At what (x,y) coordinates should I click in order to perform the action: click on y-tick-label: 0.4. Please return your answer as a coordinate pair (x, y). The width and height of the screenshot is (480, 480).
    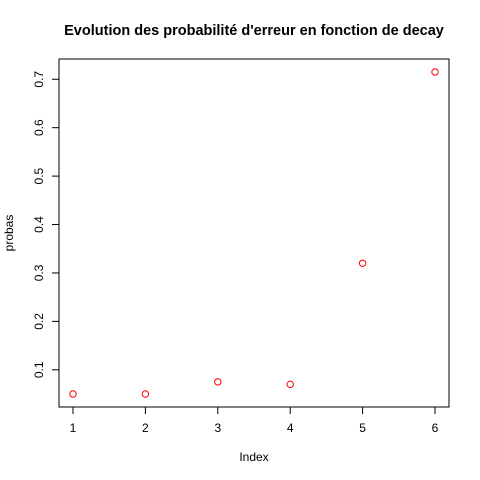
    Looking at the image, I should click on (39, 224).